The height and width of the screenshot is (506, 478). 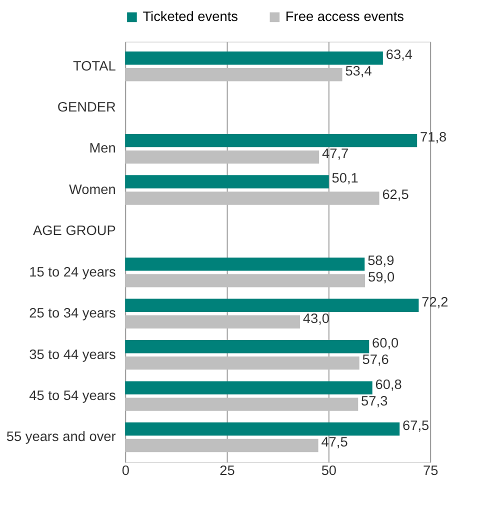 What do you see at coordinates (396, 194) in the screenshot?
I see `data-label: 62,5` at bounding box center [396, 194].